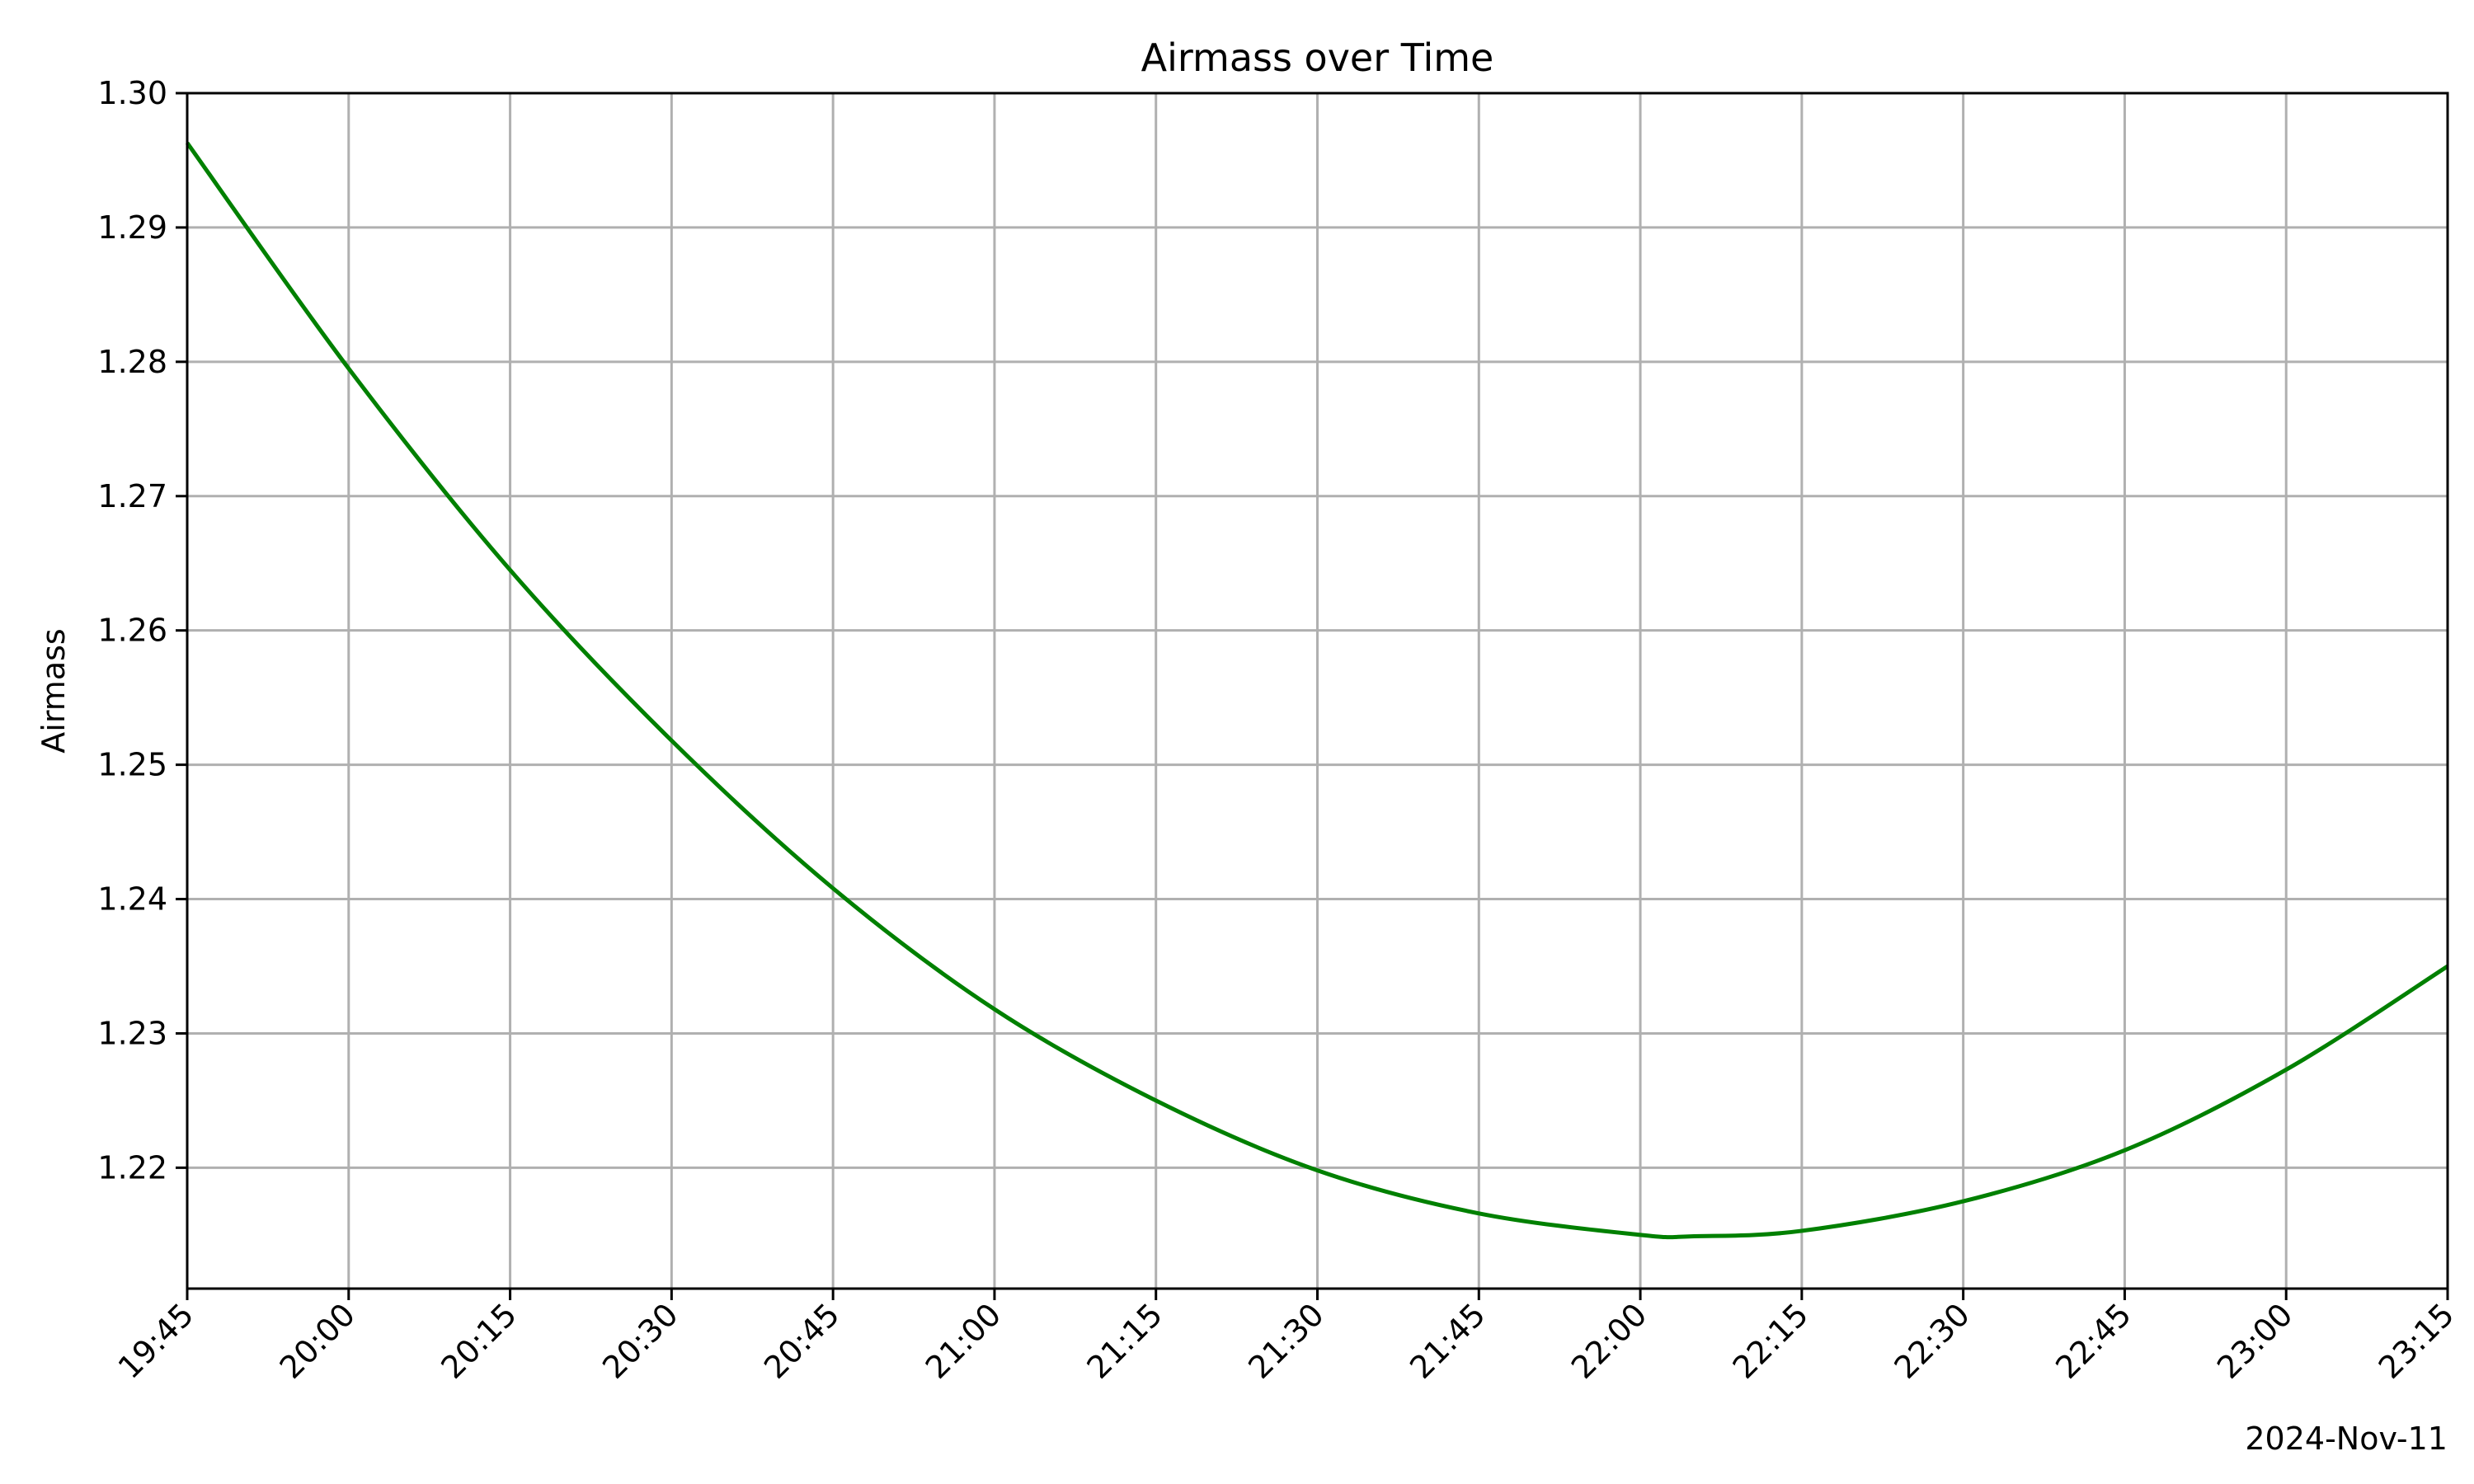 Image resolution: width=2474 pixels, height=1484 pixels. I want to click on x-tick-label: 19:45, so click(156, 1341).